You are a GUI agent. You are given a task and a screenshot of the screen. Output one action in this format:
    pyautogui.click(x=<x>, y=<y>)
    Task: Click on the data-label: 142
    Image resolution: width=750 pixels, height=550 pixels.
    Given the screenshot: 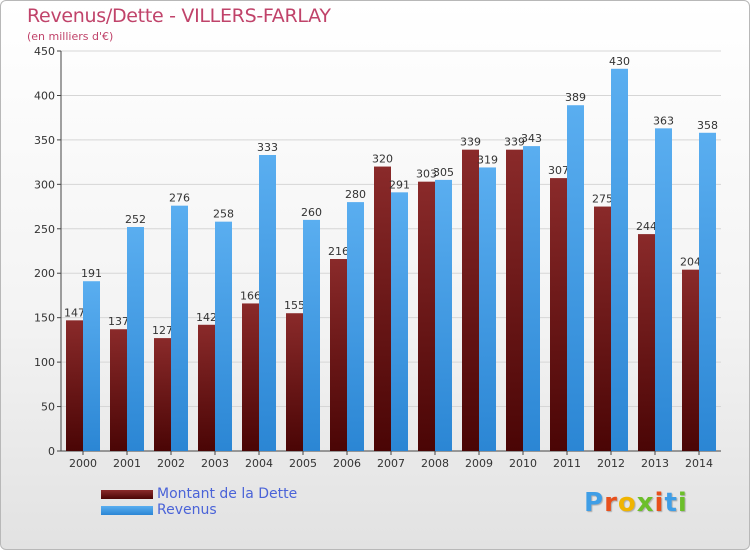 What is the action you would take?
    pyautogui.click(x=206, y=317)
    